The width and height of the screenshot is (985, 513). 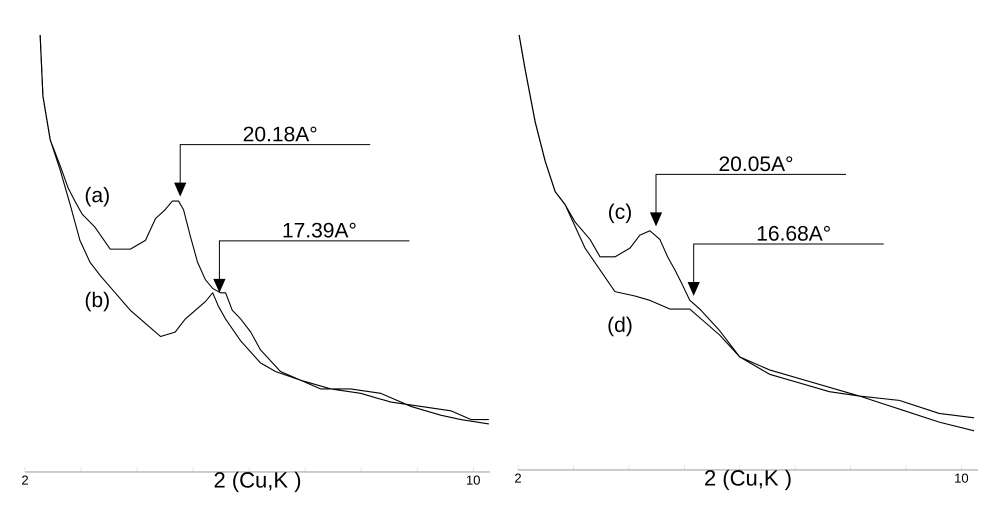 I want to click on legend-label: (c), so click(x=620, y=214).